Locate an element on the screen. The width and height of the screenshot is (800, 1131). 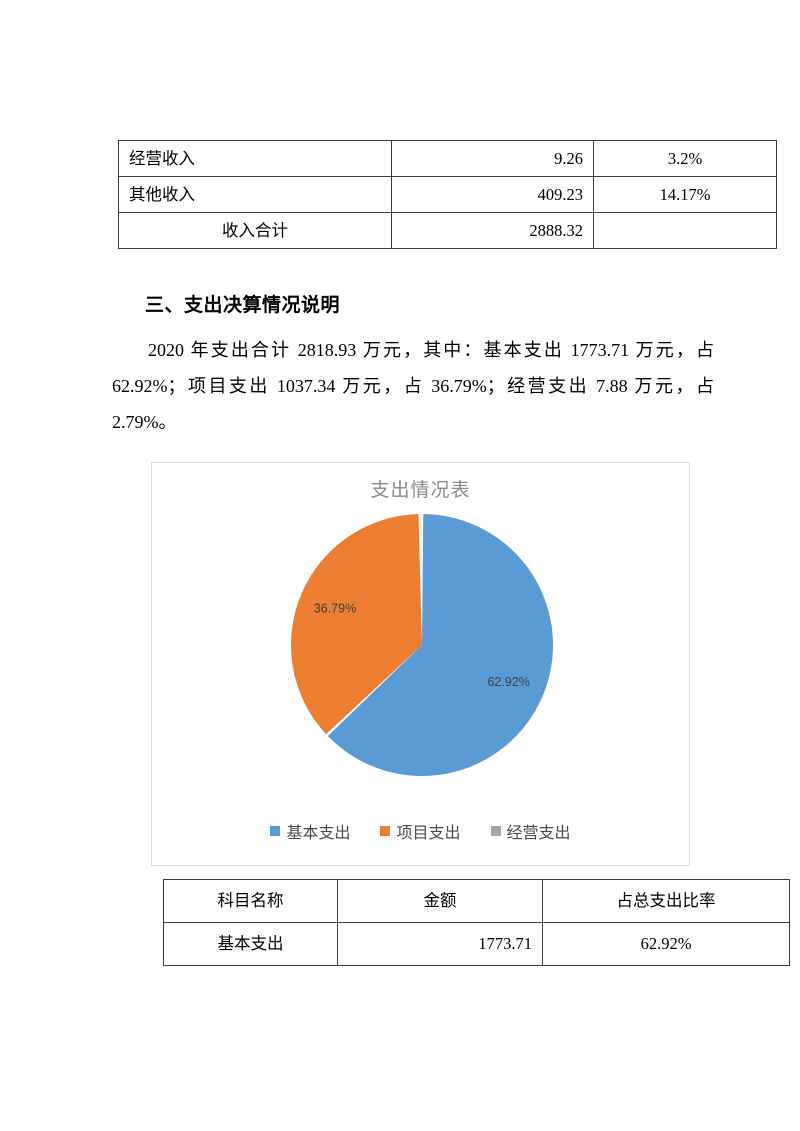
expenditure-detail-table: 科目名称 金额 占总支出比率 基本支出 1773.71 62.92% is located at coordinates (476, 922).